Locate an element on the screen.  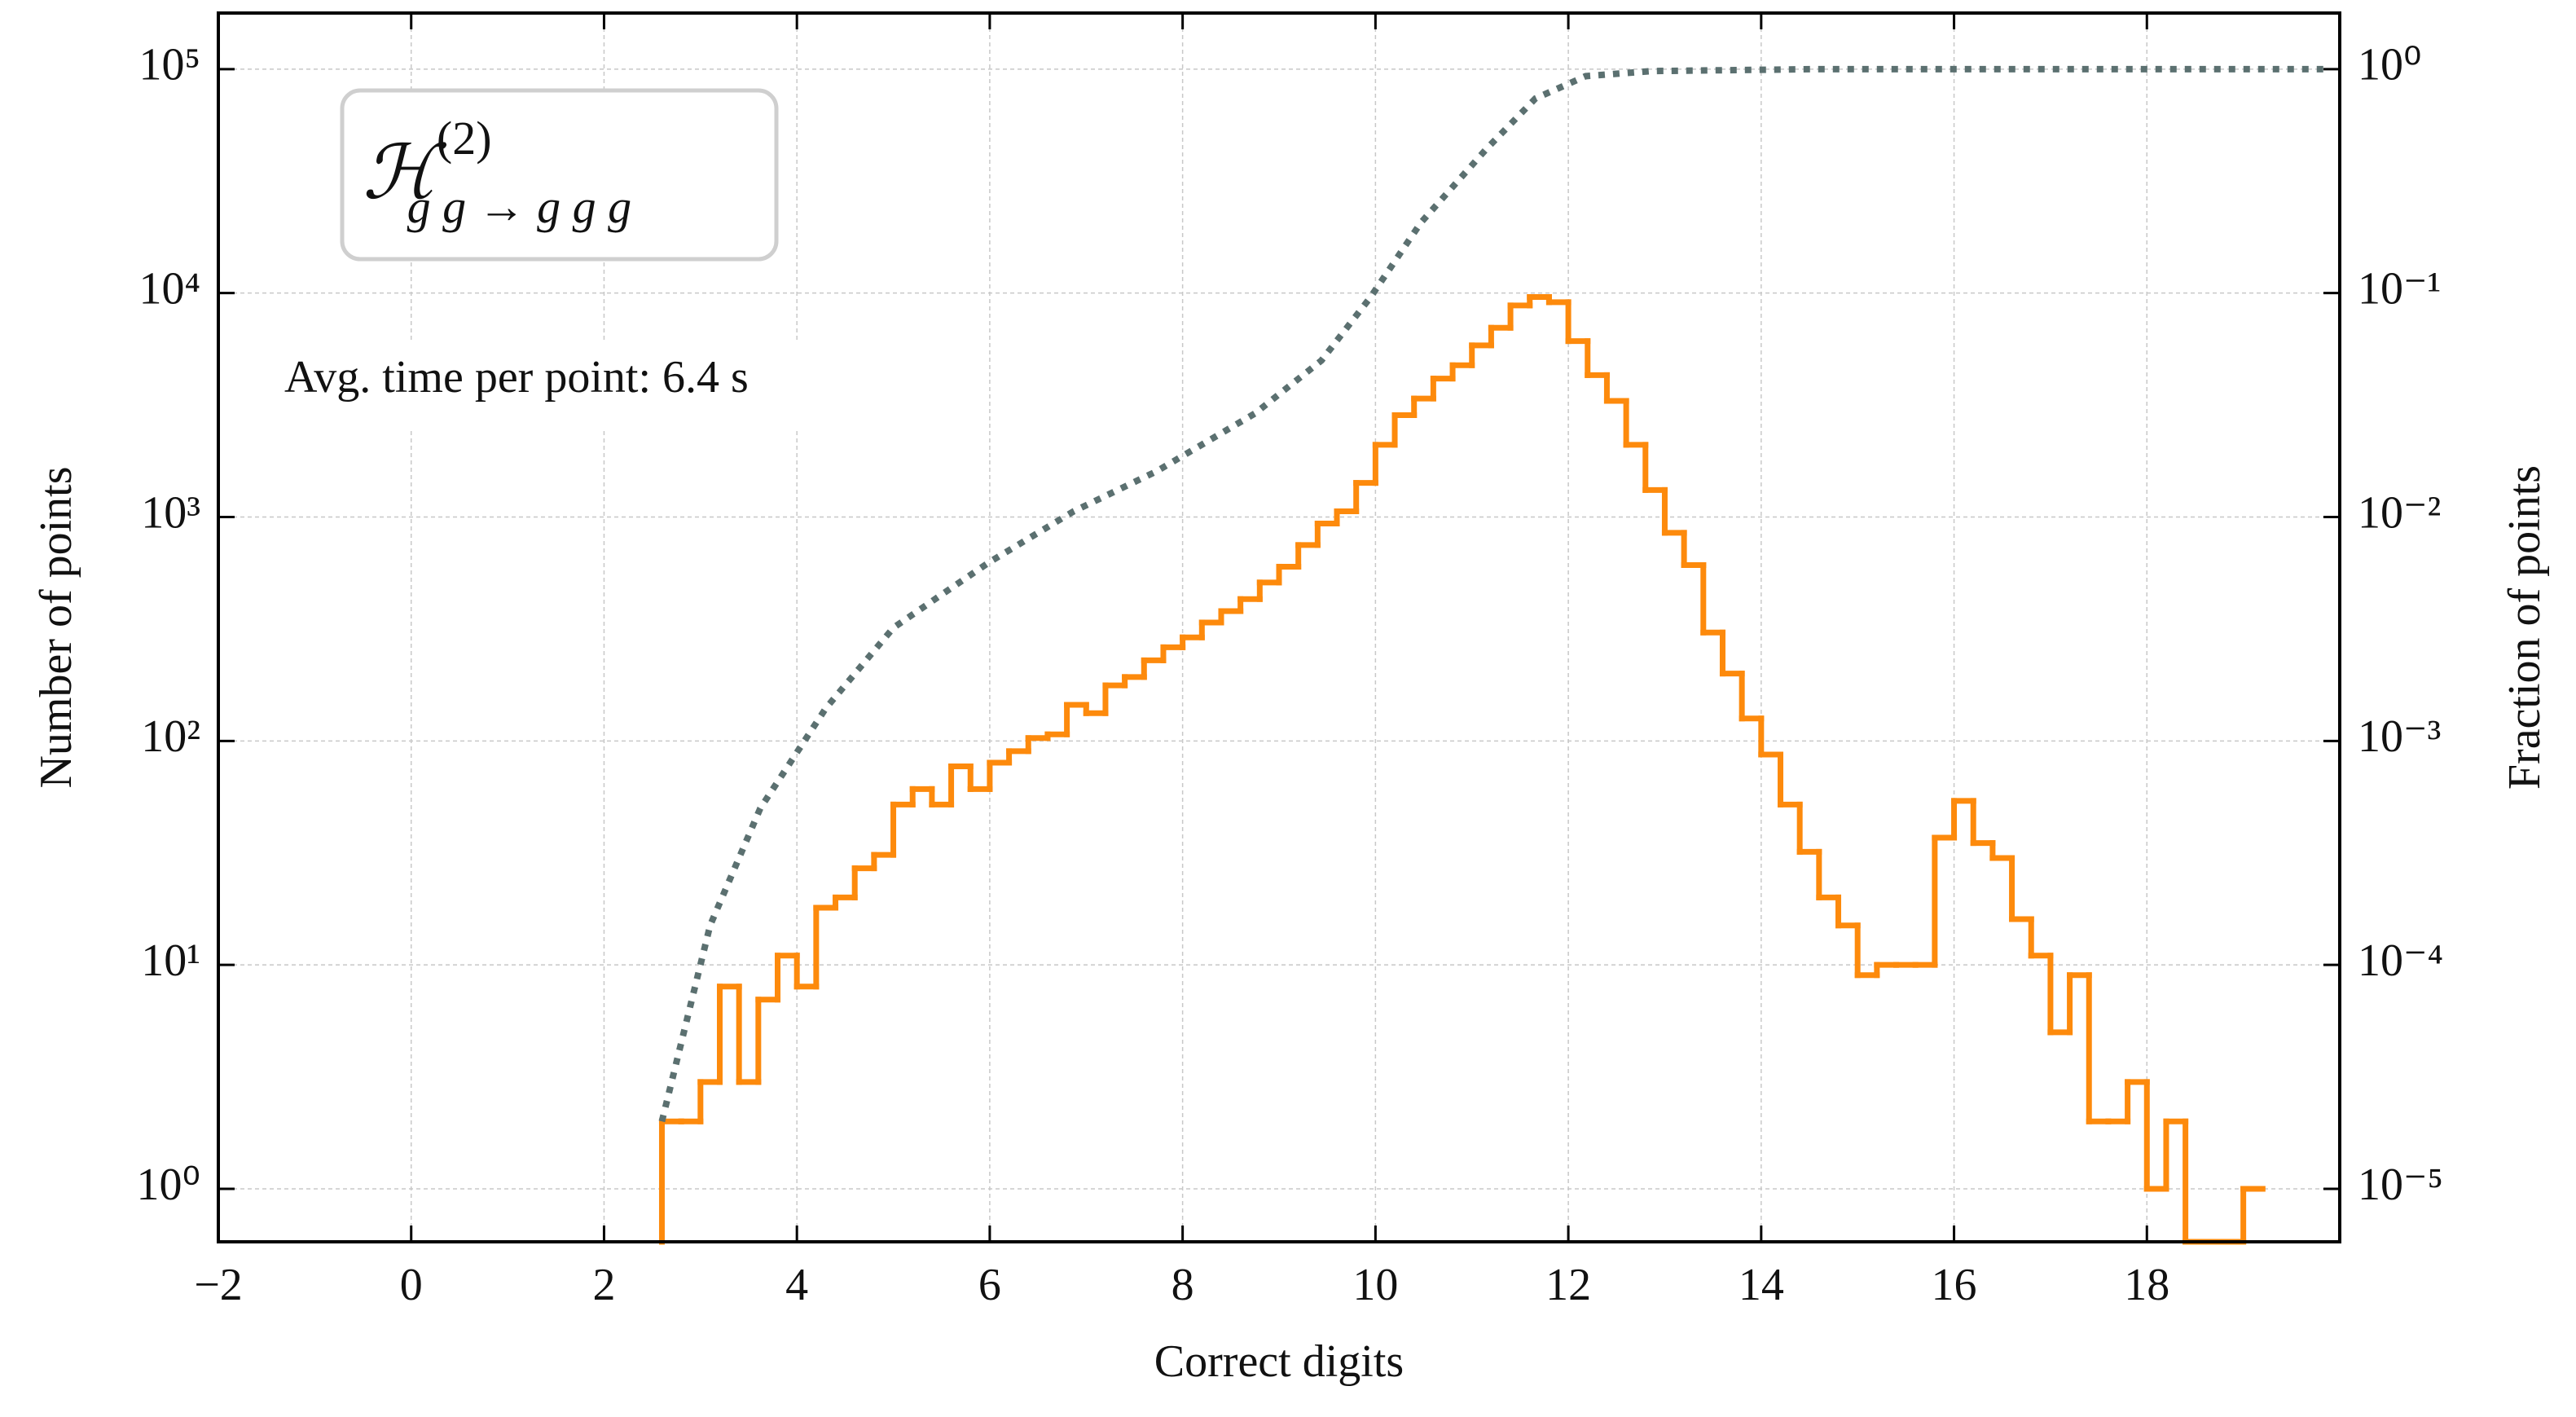
x-tick-label: 16 is located at coordinates (1954, 1285).